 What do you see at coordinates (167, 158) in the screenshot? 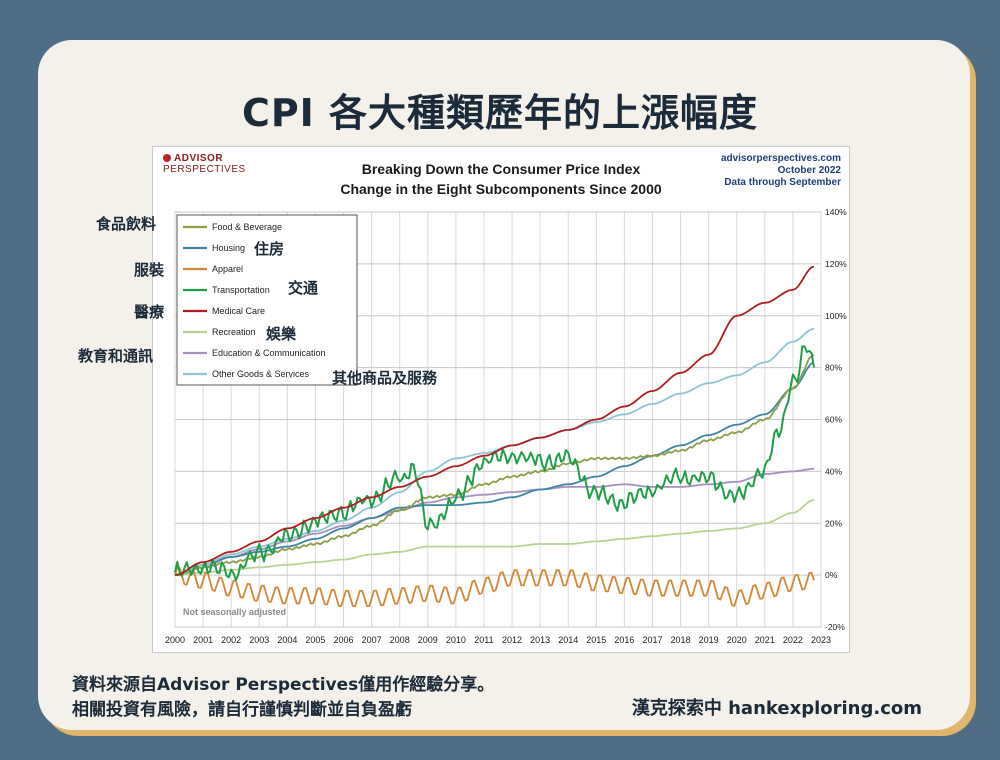
I see `logo-mark-icon` at bounding box center [167, 158].